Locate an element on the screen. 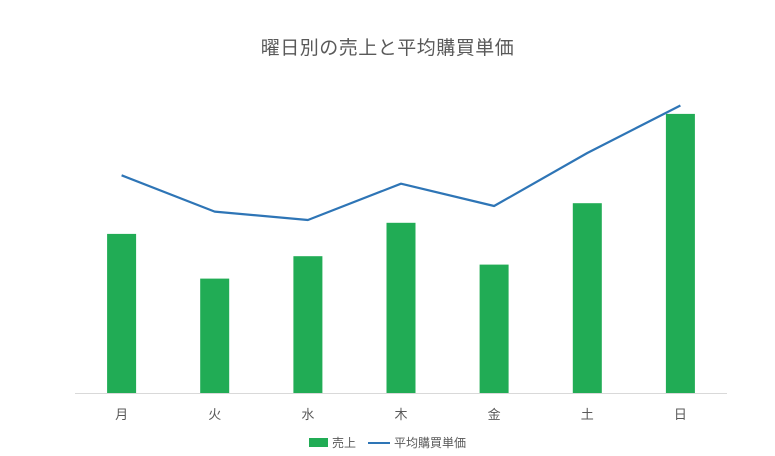 This screenshot has width=775, height=456. legend: 売上 平均購買単価 is located at coordinates (387, 442).